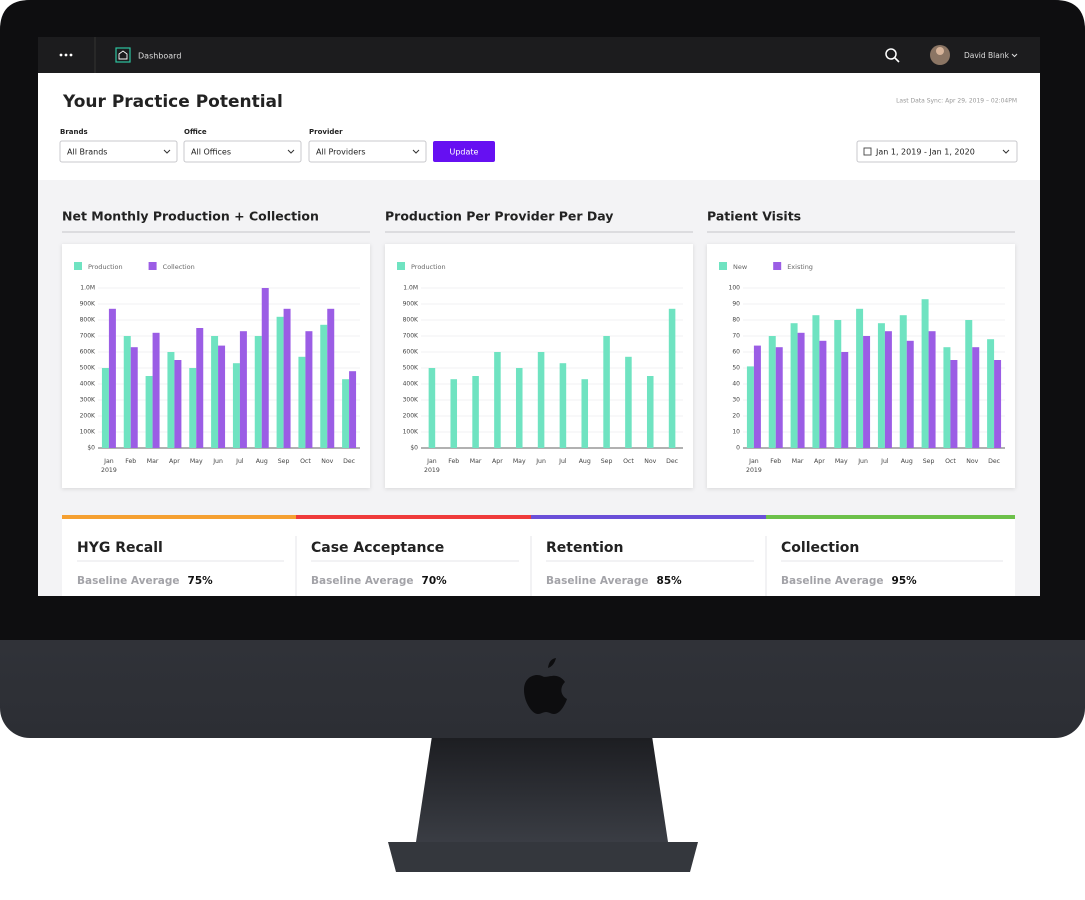  I want to click on date-chevron, so click(1006, 151).